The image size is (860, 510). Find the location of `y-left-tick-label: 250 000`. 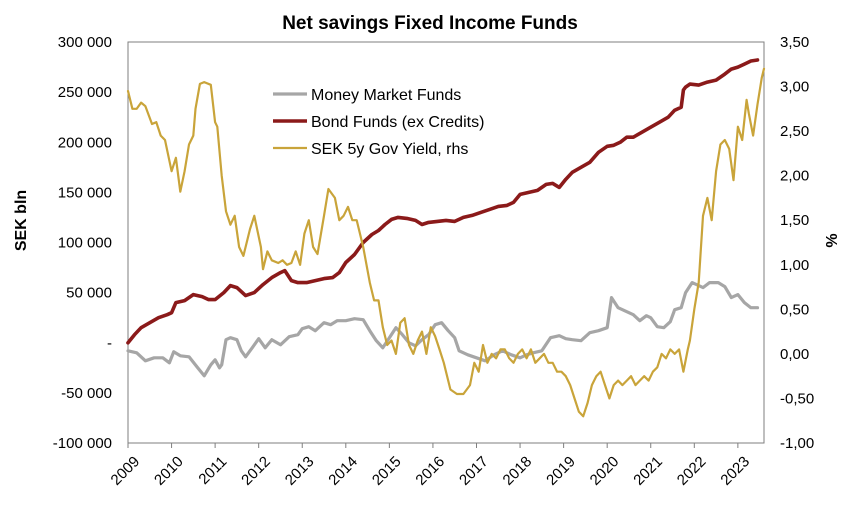

y-left-tick-label: 250 000 is located at coordinates (85, 92).